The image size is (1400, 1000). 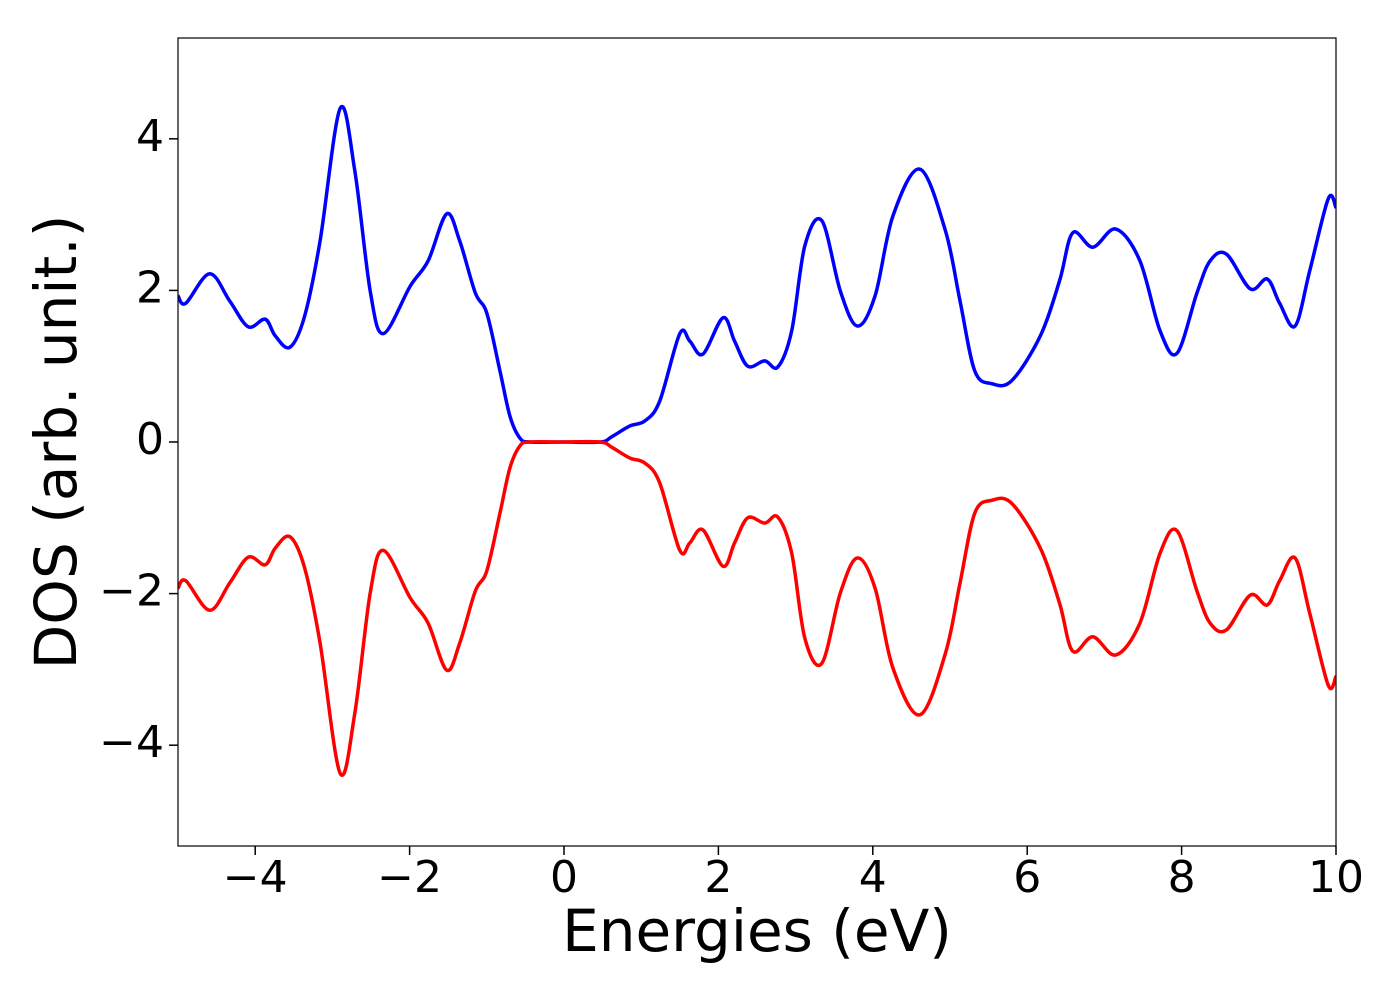 What do you see at coordinates (873, 877) in the screenshot?
I see `x-tick-label: 4` at bounding box center [873, 877].